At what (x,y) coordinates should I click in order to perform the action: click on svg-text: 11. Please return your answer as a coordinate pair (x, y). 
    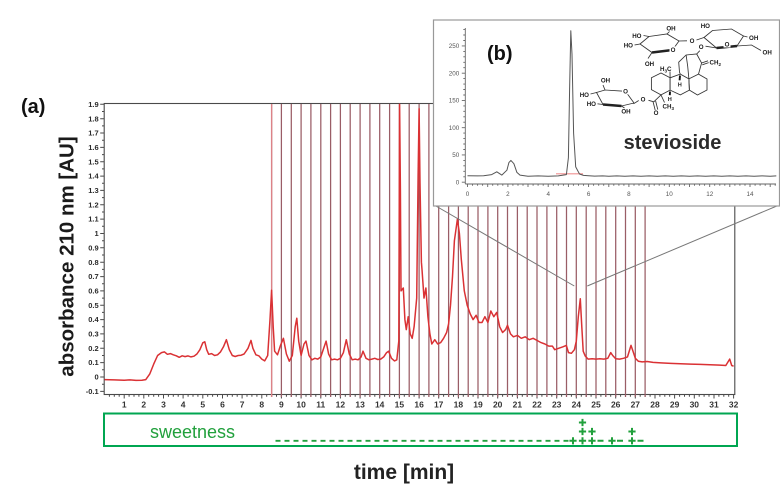
    Looking at the image, I should click on (320, 404).